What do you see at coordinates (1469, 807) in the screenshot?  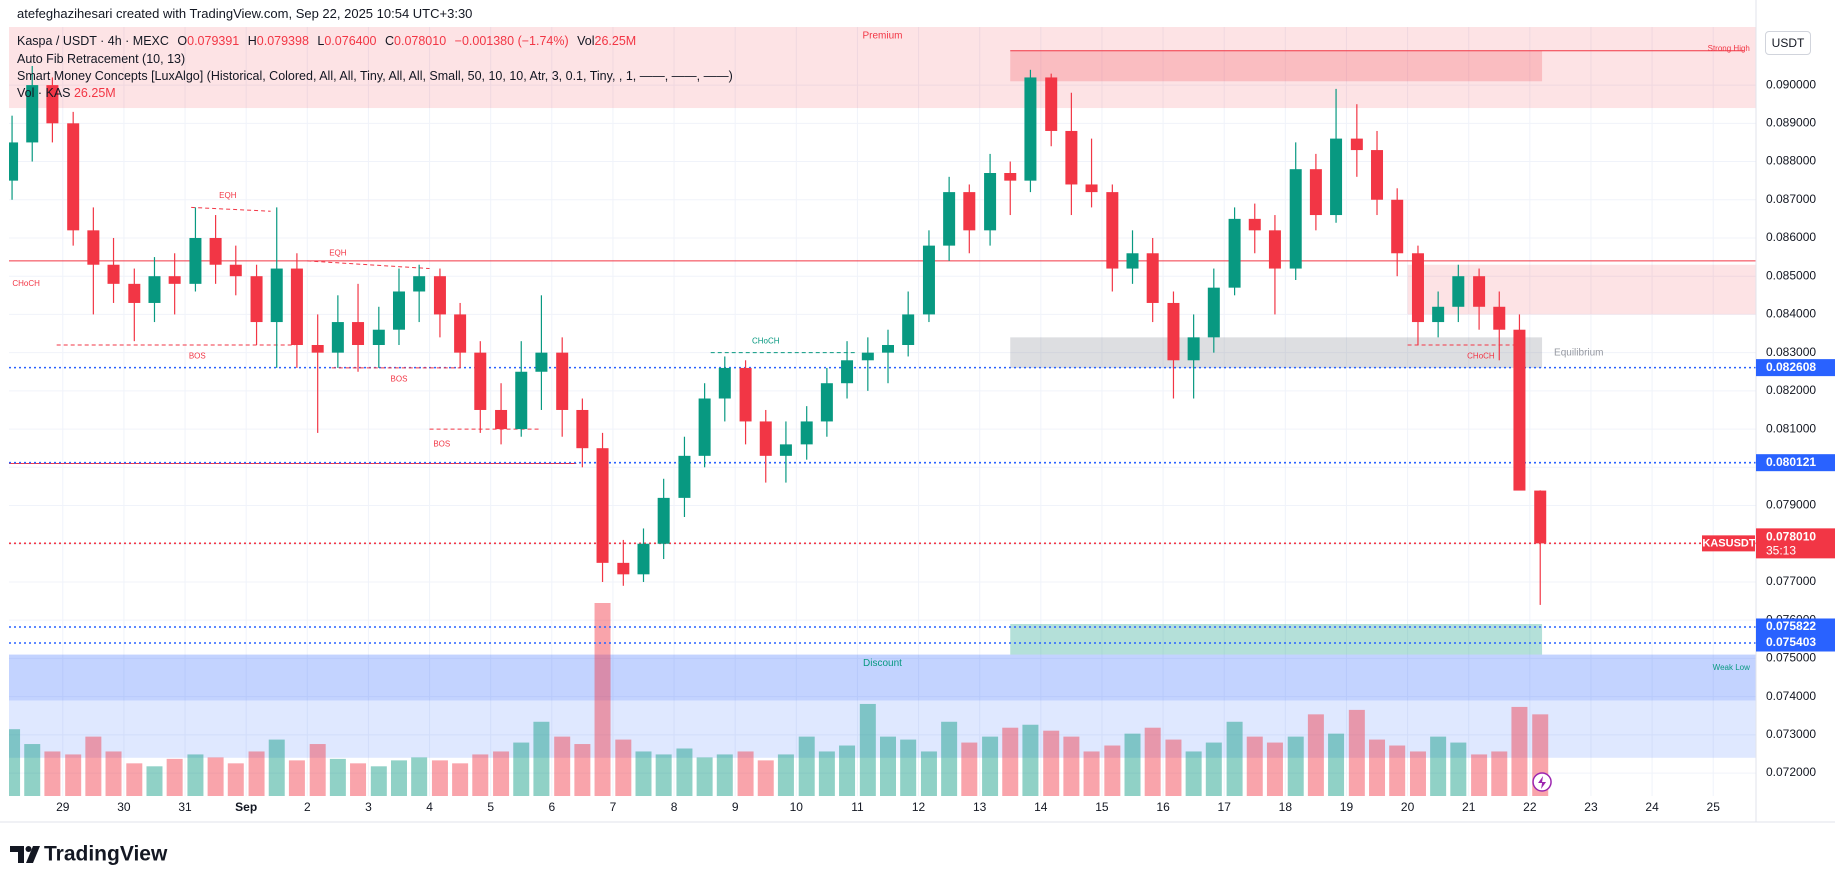 I see `x-tick-label: 21` at bounding box center [1469, 807].